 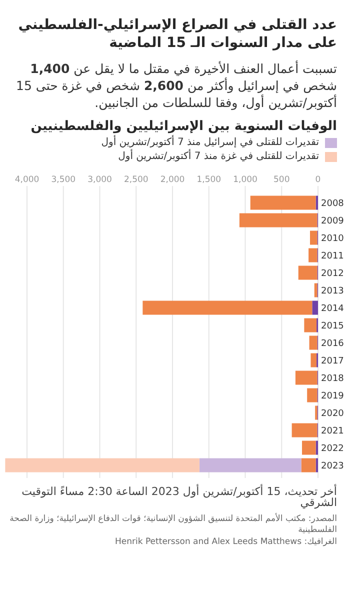 I want to click on y-tick-label: 2010, so click(x=332, y=239).